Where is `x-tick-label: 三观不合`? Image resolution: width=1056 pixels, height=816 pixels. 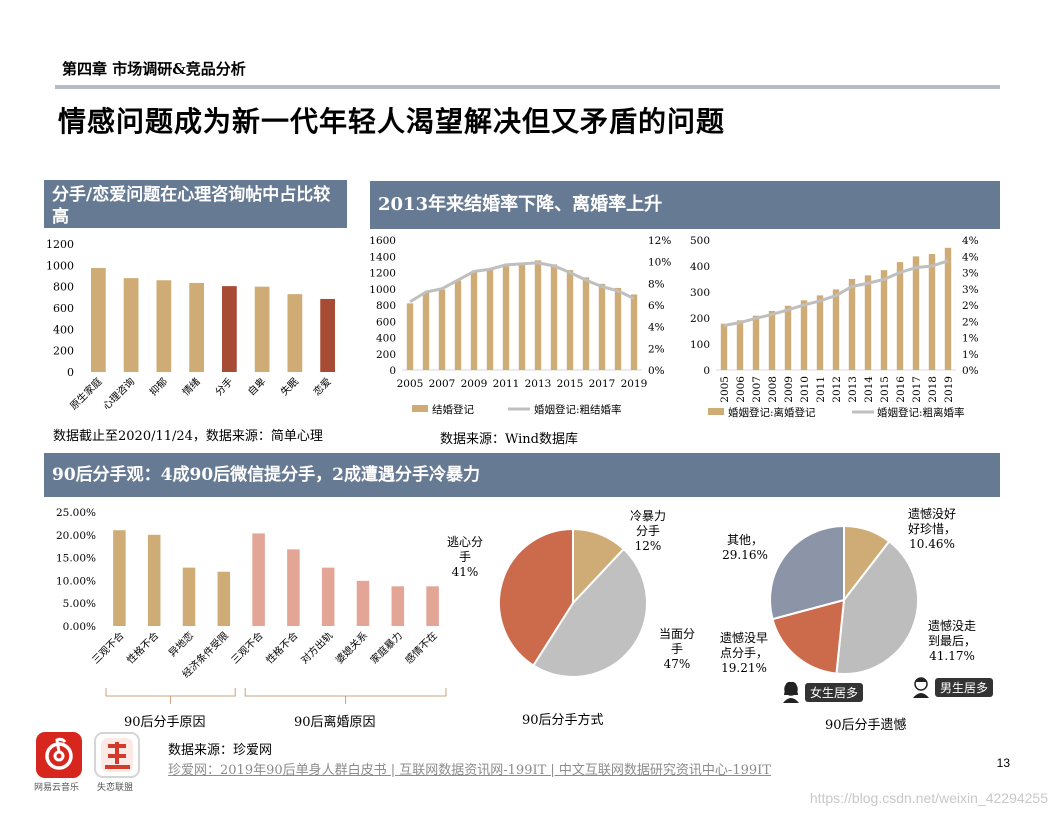 x-tick-label: 三观不合 is located at coordinates (246, 647).